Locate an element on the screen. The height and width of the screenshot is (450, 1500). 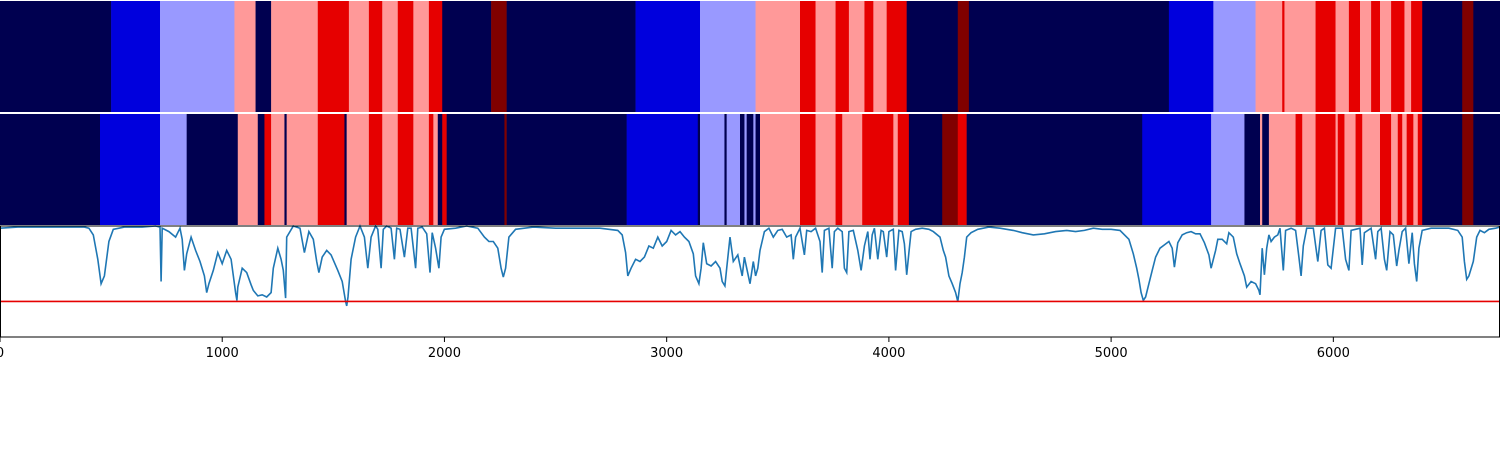
x-tick-label: 4000 is located at coordinates (888, 353).